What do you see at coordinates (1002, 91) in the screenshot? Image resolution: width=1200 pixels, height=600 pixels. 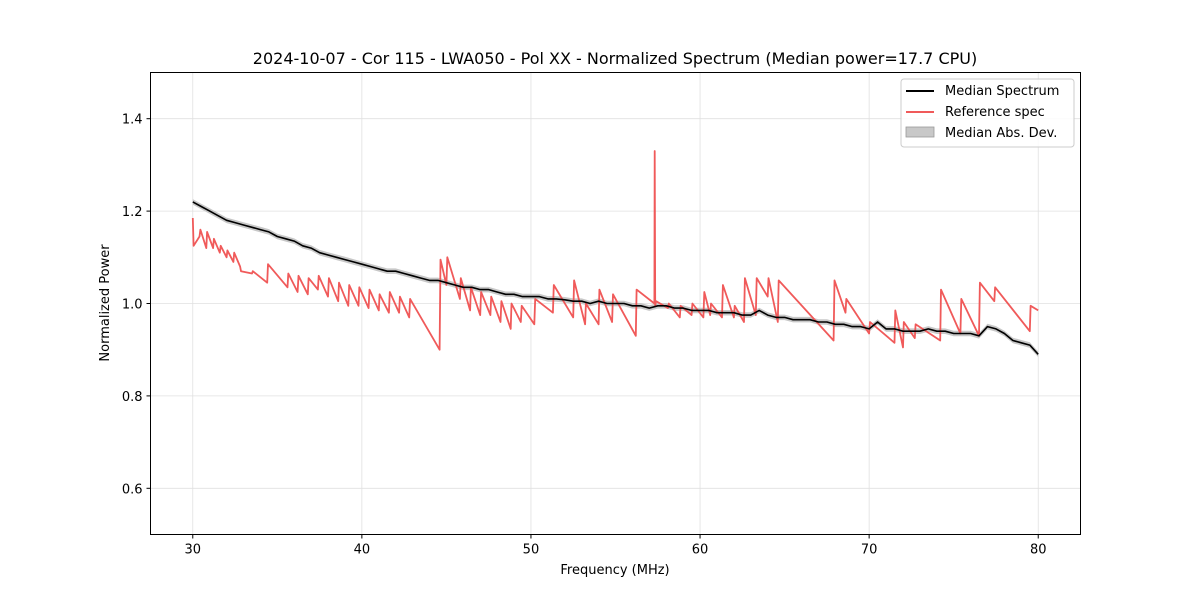 I see `legend-median-label: Median Spectrum` at bounding box center [1002, 91].